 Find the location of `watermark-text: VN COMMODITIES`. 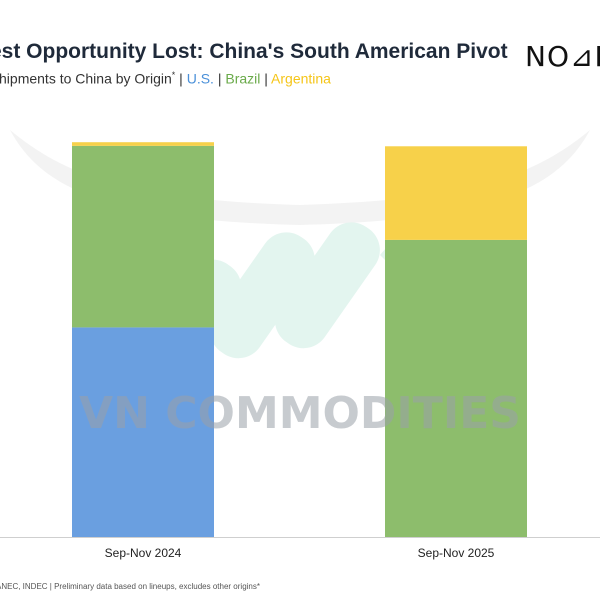

watermark-text: VN COMMODITIES is located at coordinates (300, 413).